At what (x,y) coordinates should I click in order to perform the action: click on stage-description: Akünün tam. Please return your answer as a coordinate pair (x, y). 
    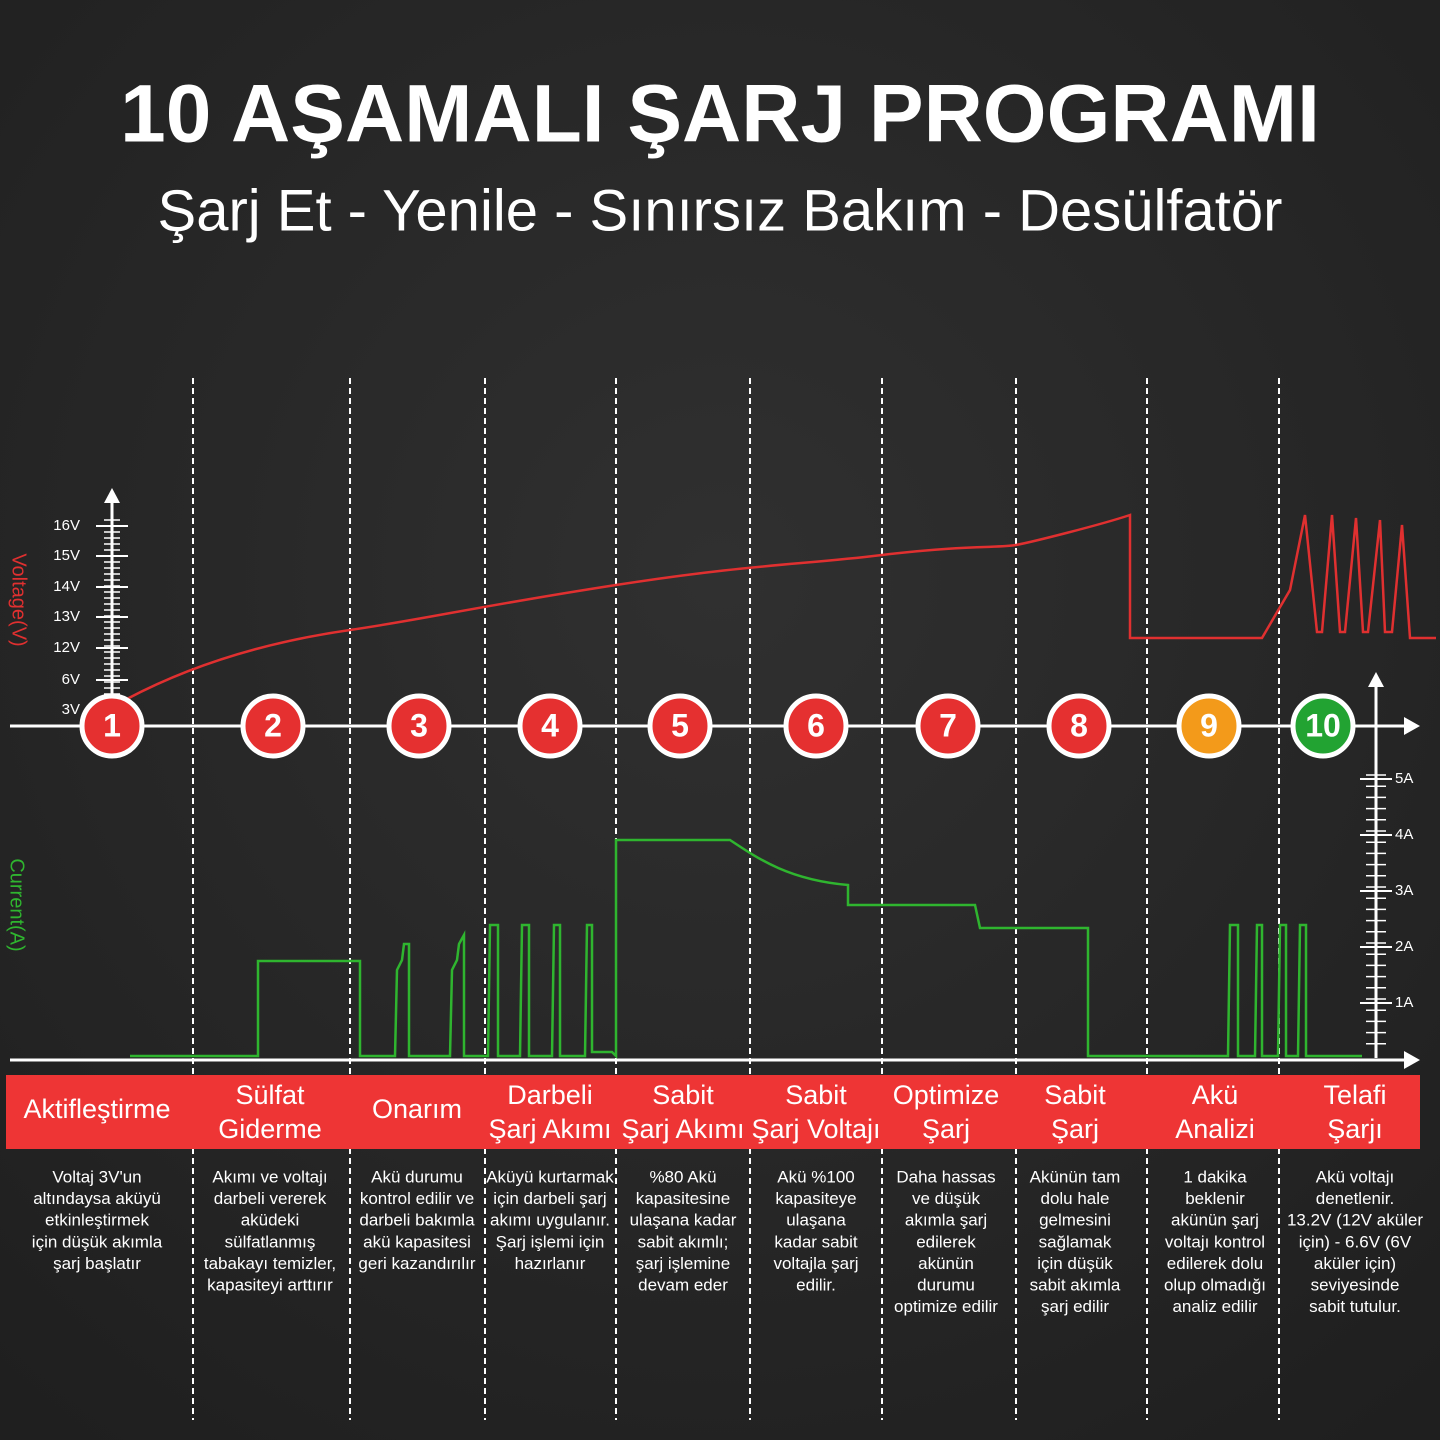
    Looking at the image, I should click on (1075, 1176).